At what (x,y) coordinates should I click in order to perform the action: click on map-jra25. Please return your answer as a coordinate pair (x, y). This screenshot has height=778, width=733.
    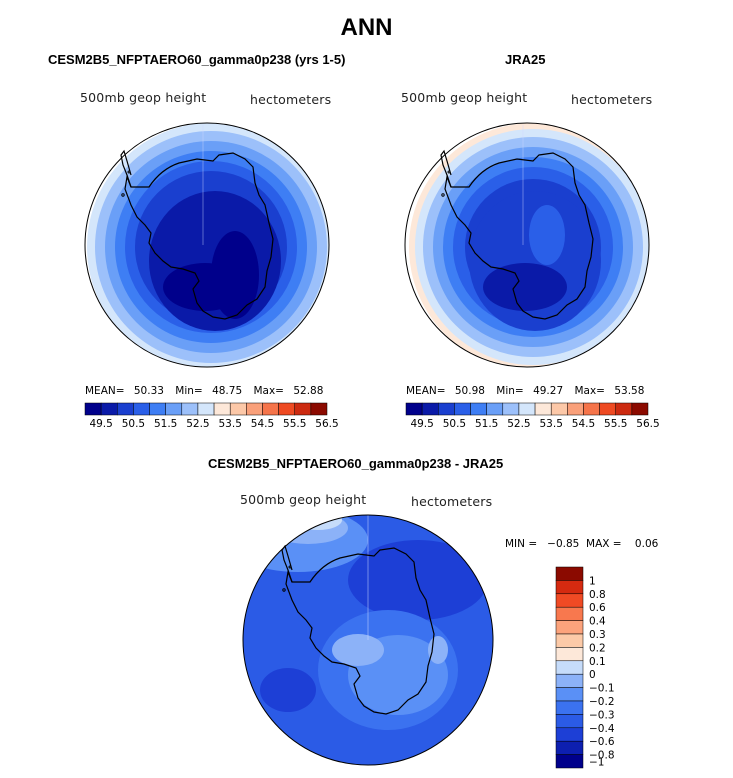
    Looking at the image, I should click on (527, 245).